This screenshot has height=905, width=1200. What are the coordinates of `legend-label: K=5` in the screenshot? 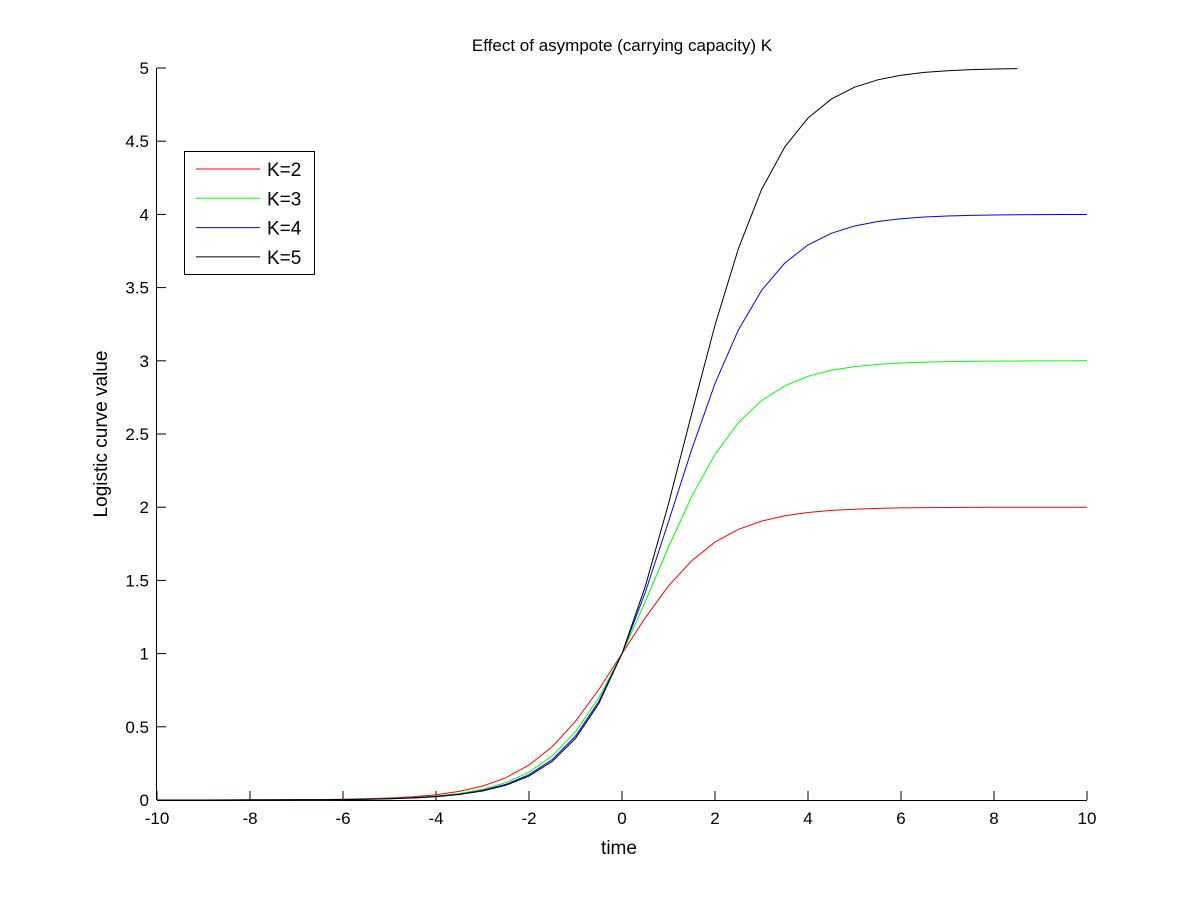 It's located at (284, 258).